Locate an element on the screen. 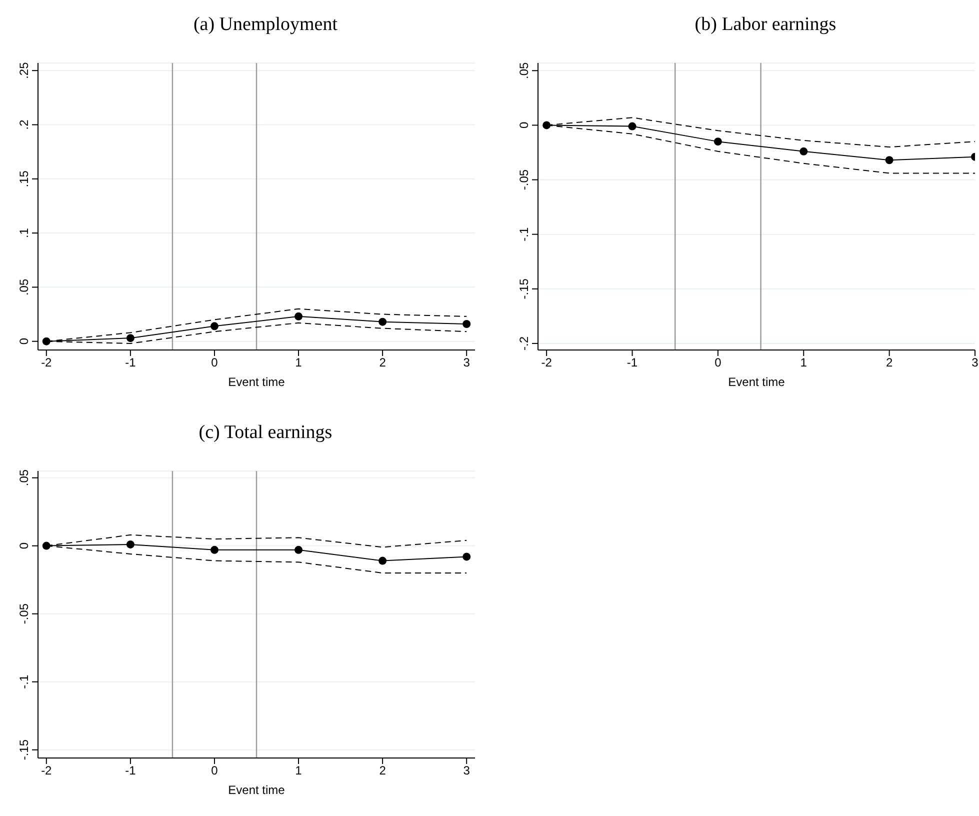  chart-title: (b) Labor earnings is located at coordinates (766, 25).